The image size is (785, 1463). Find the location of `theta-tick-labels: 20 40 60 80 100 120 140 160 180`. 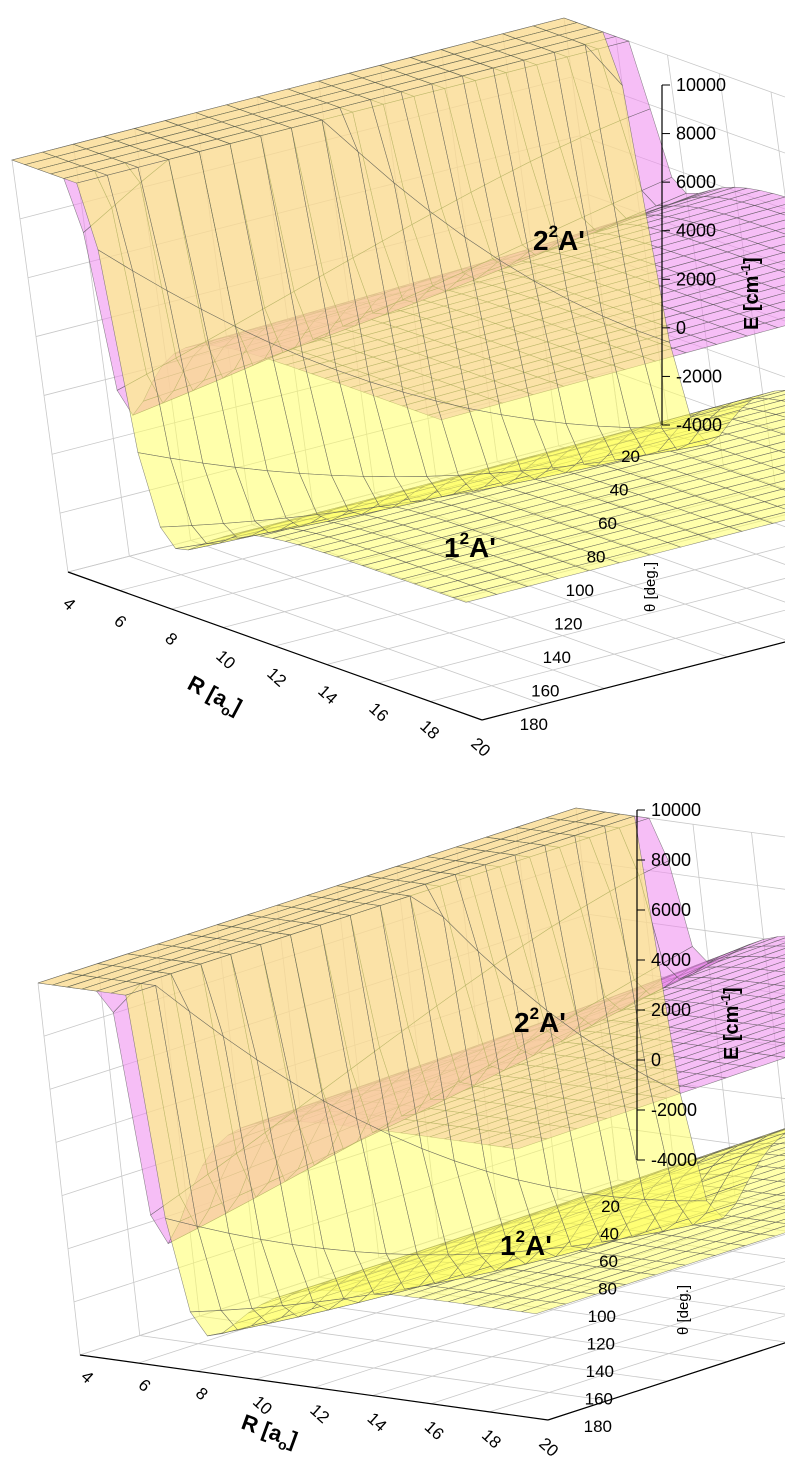

theta-tick-labels: 20 40 60 80 100 120 140 160 180 is located at coordinates (580, 590).